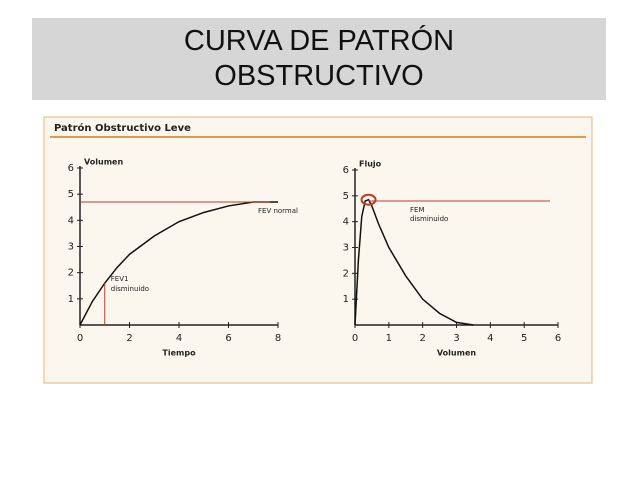 This screenshot has width=638, height=479. What do you see at coordinates (368, 199) in the screenshot?
I see `peak-marker` at bounding box center [368, 199].